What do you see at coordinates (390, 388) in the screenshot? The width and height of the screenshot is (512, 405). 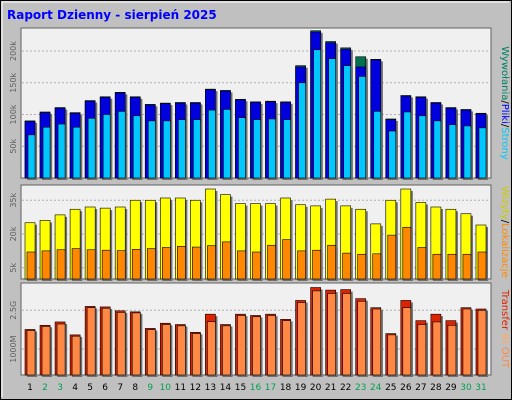 I see `x-tick-label: 25` at bounding box center [390, 388].